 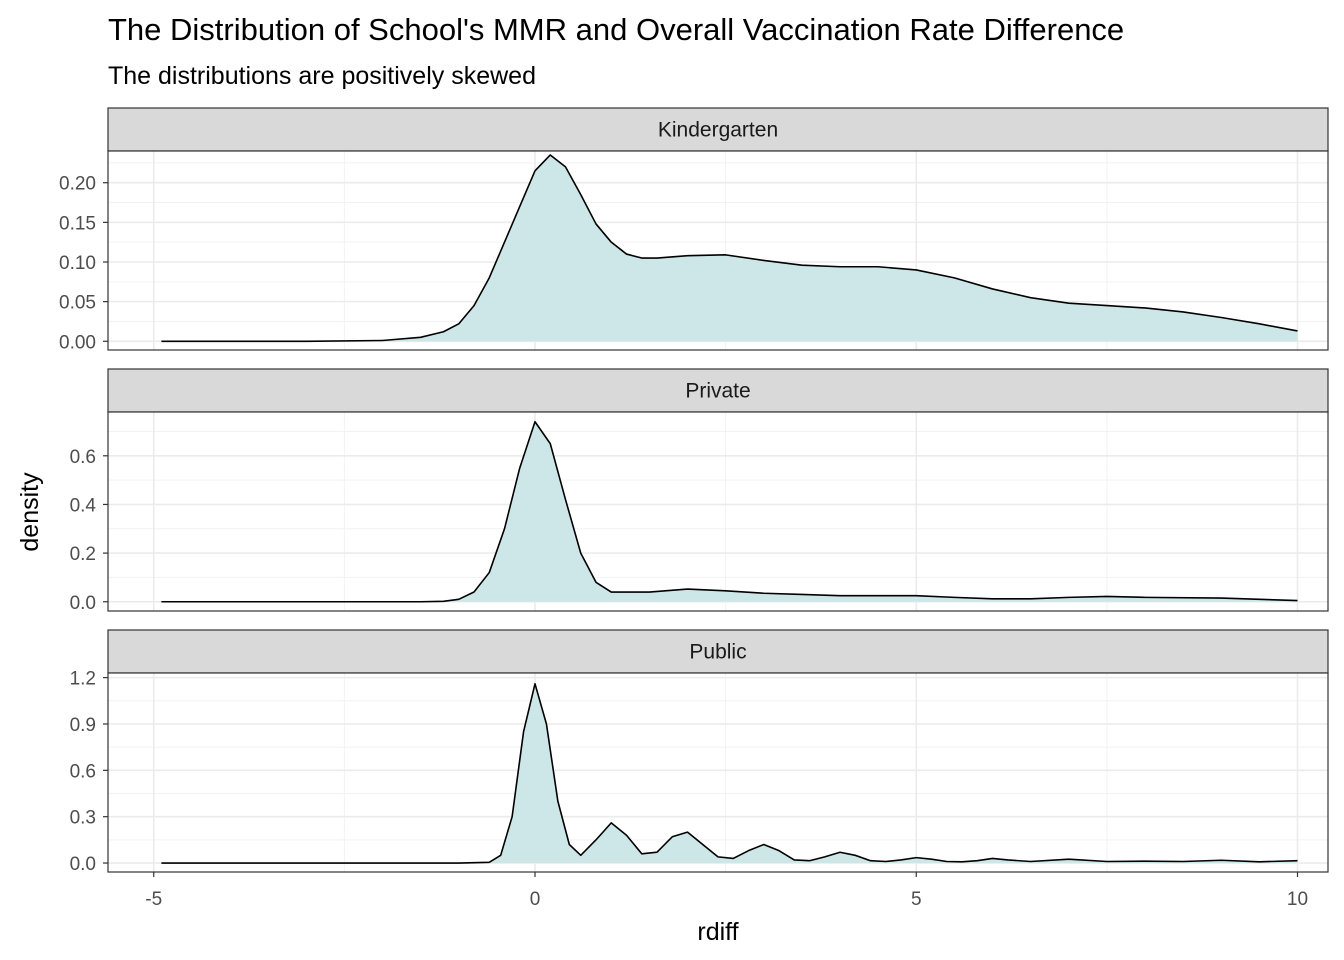 I want to click on y-tick-label: 1.2, so click(x=83, y=679).